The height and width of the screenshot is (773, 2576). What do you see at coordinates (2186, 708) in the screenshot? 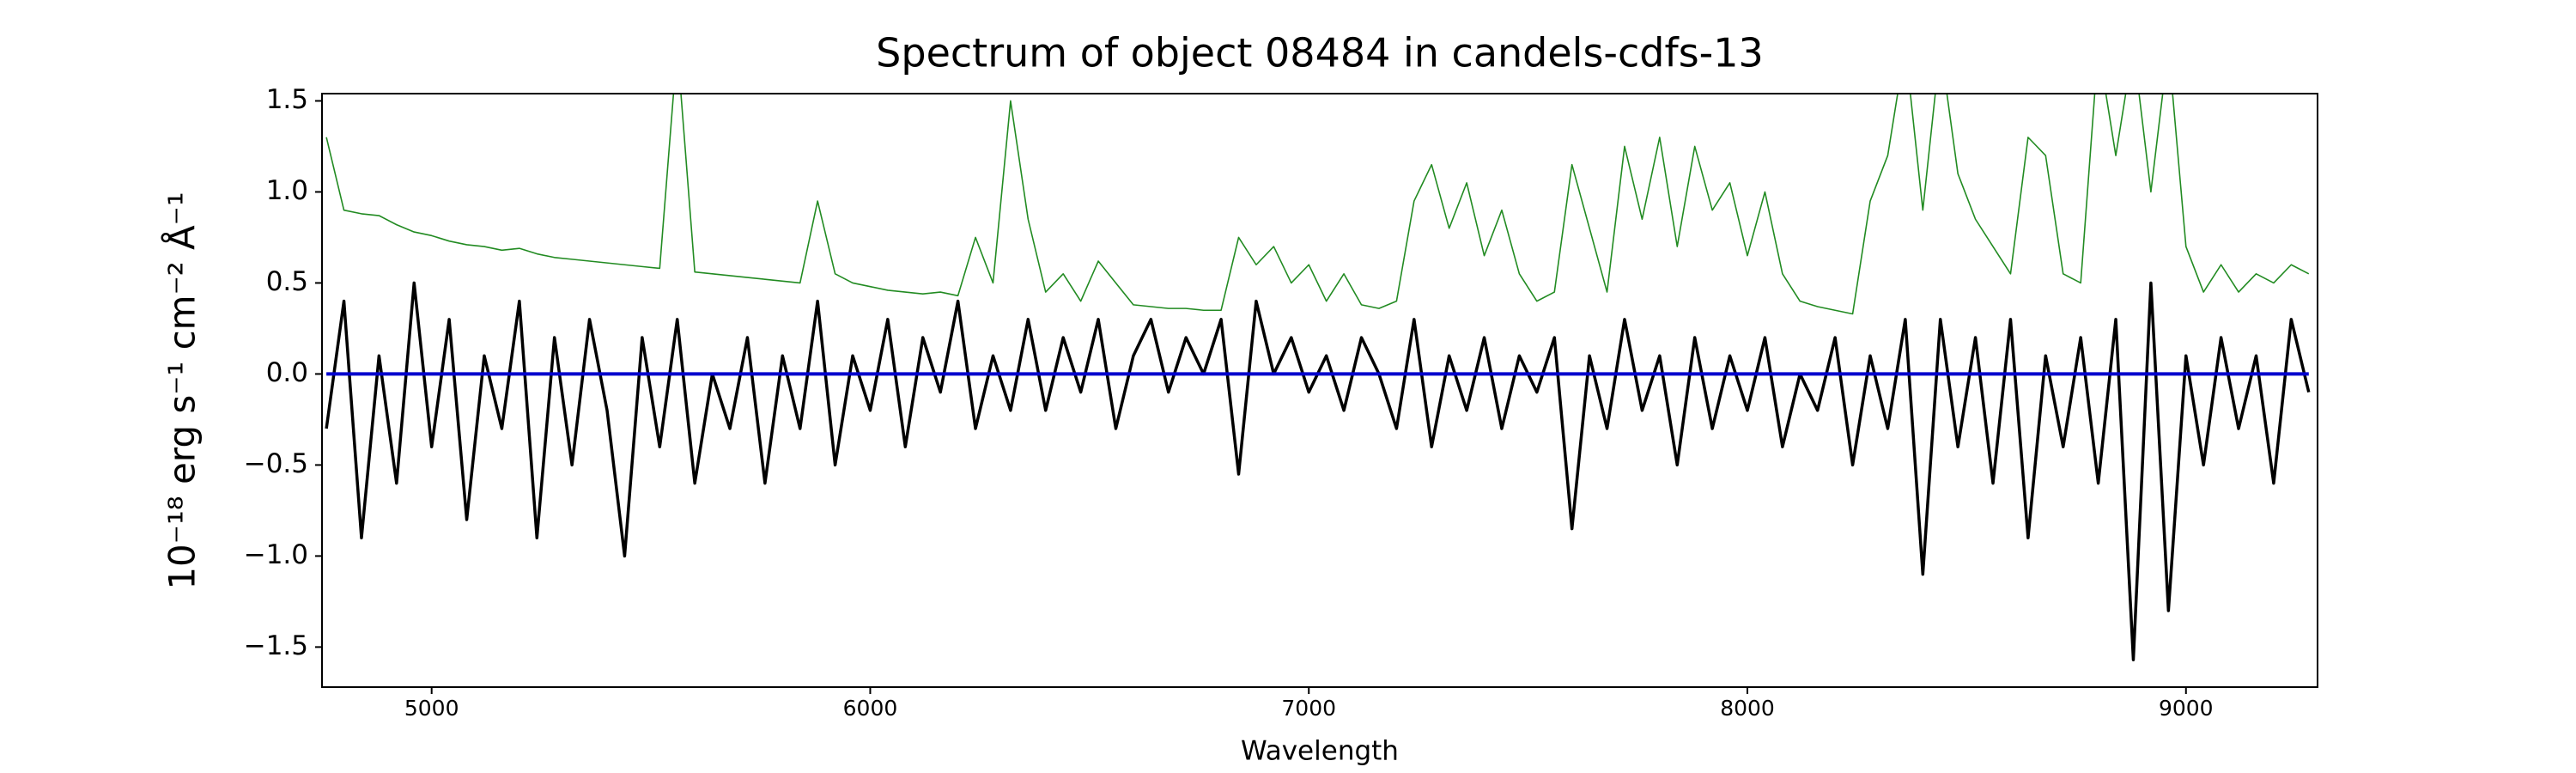
I see `x-tick-label: 9000` at bounding box center [2186, 708].